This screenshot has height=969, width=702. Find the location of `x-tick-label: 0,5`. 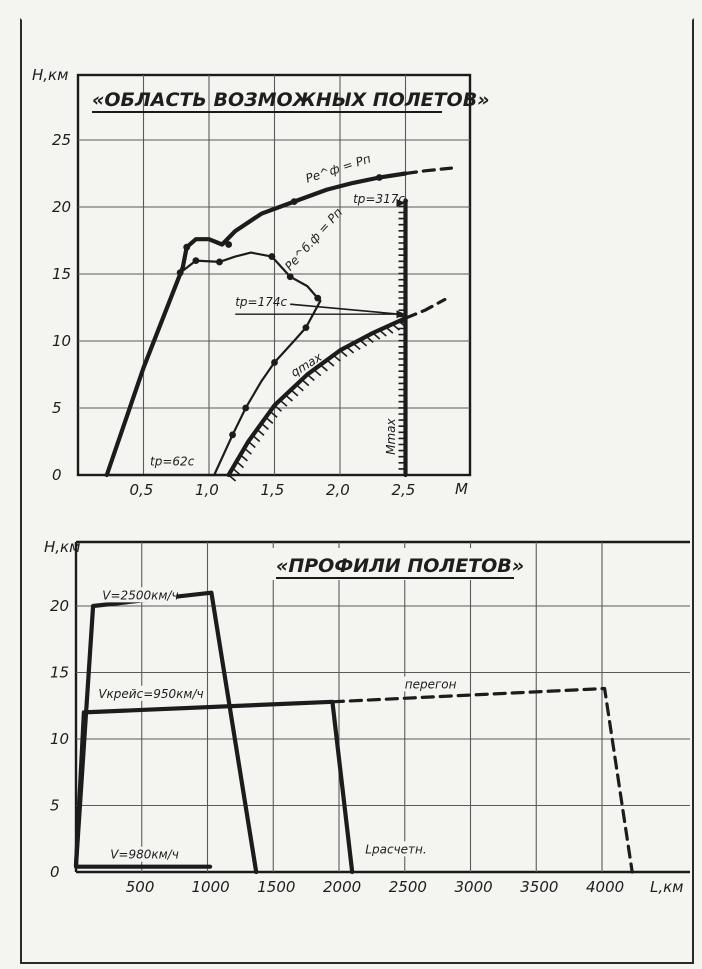

x-tick-label: 0,5 is located at coordinates (142, 490).